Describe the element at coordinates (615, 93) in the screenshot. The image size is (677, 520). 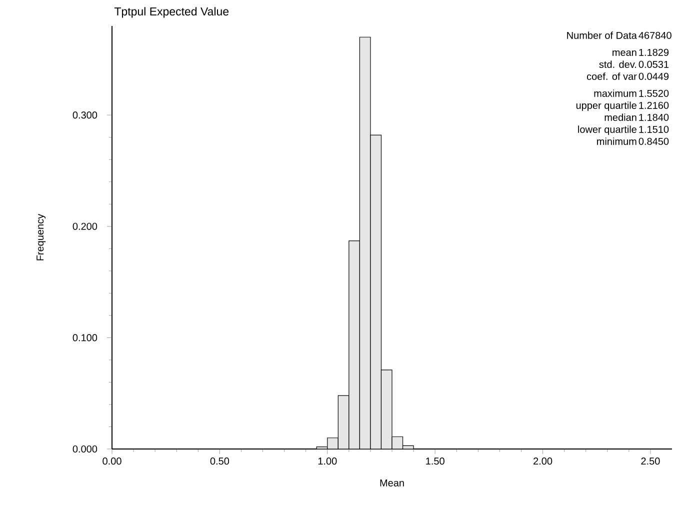
I see `annotation: maximum` at that location.